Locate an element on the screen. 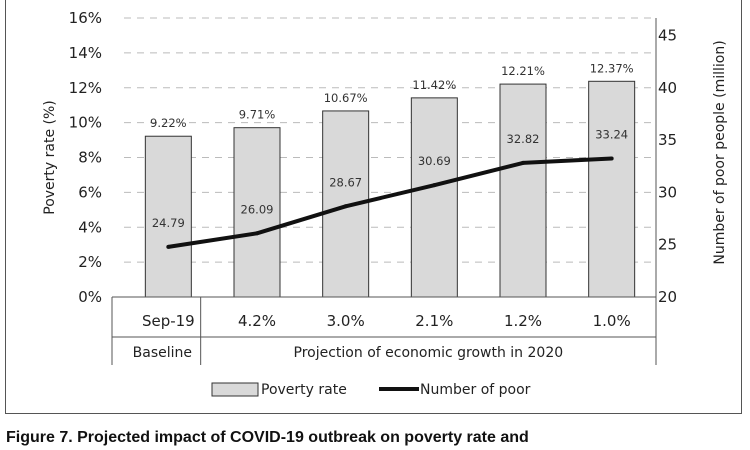 This screenshot has height=450, width=750. y-tick-label: 4% is located at coordinates (90, 227).